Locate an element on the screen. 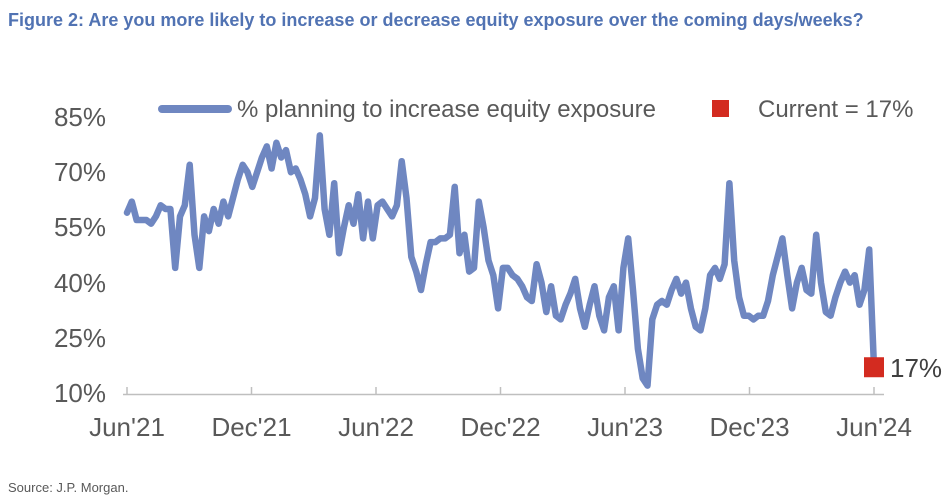 This screenshot has height=502, width=952. y-tick-label: 85% is located at coordinates (79, 117).